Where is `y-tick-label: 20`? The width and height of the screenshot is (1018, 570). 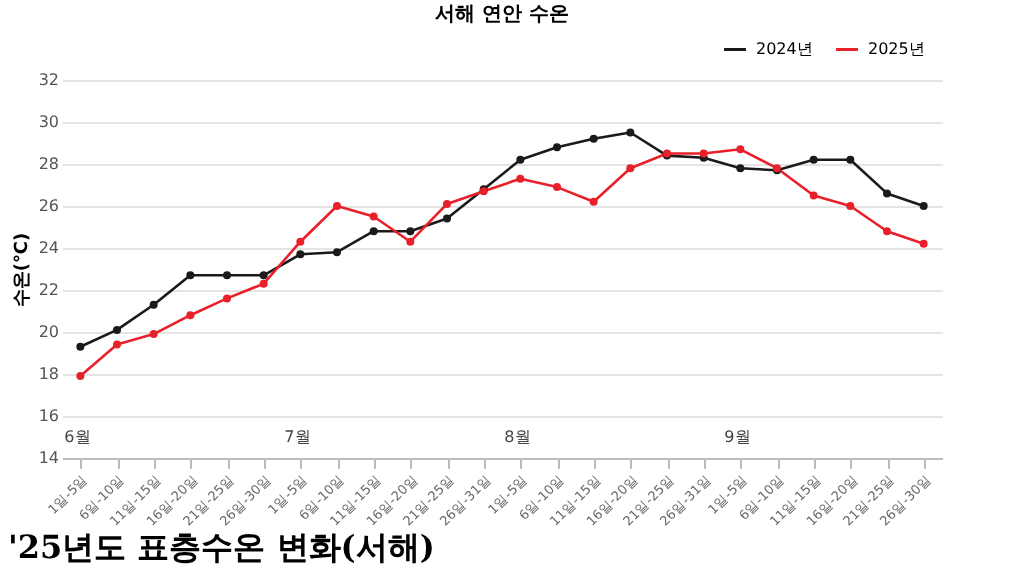 y-tick-label: 20 is located at coordinates (48, 332).